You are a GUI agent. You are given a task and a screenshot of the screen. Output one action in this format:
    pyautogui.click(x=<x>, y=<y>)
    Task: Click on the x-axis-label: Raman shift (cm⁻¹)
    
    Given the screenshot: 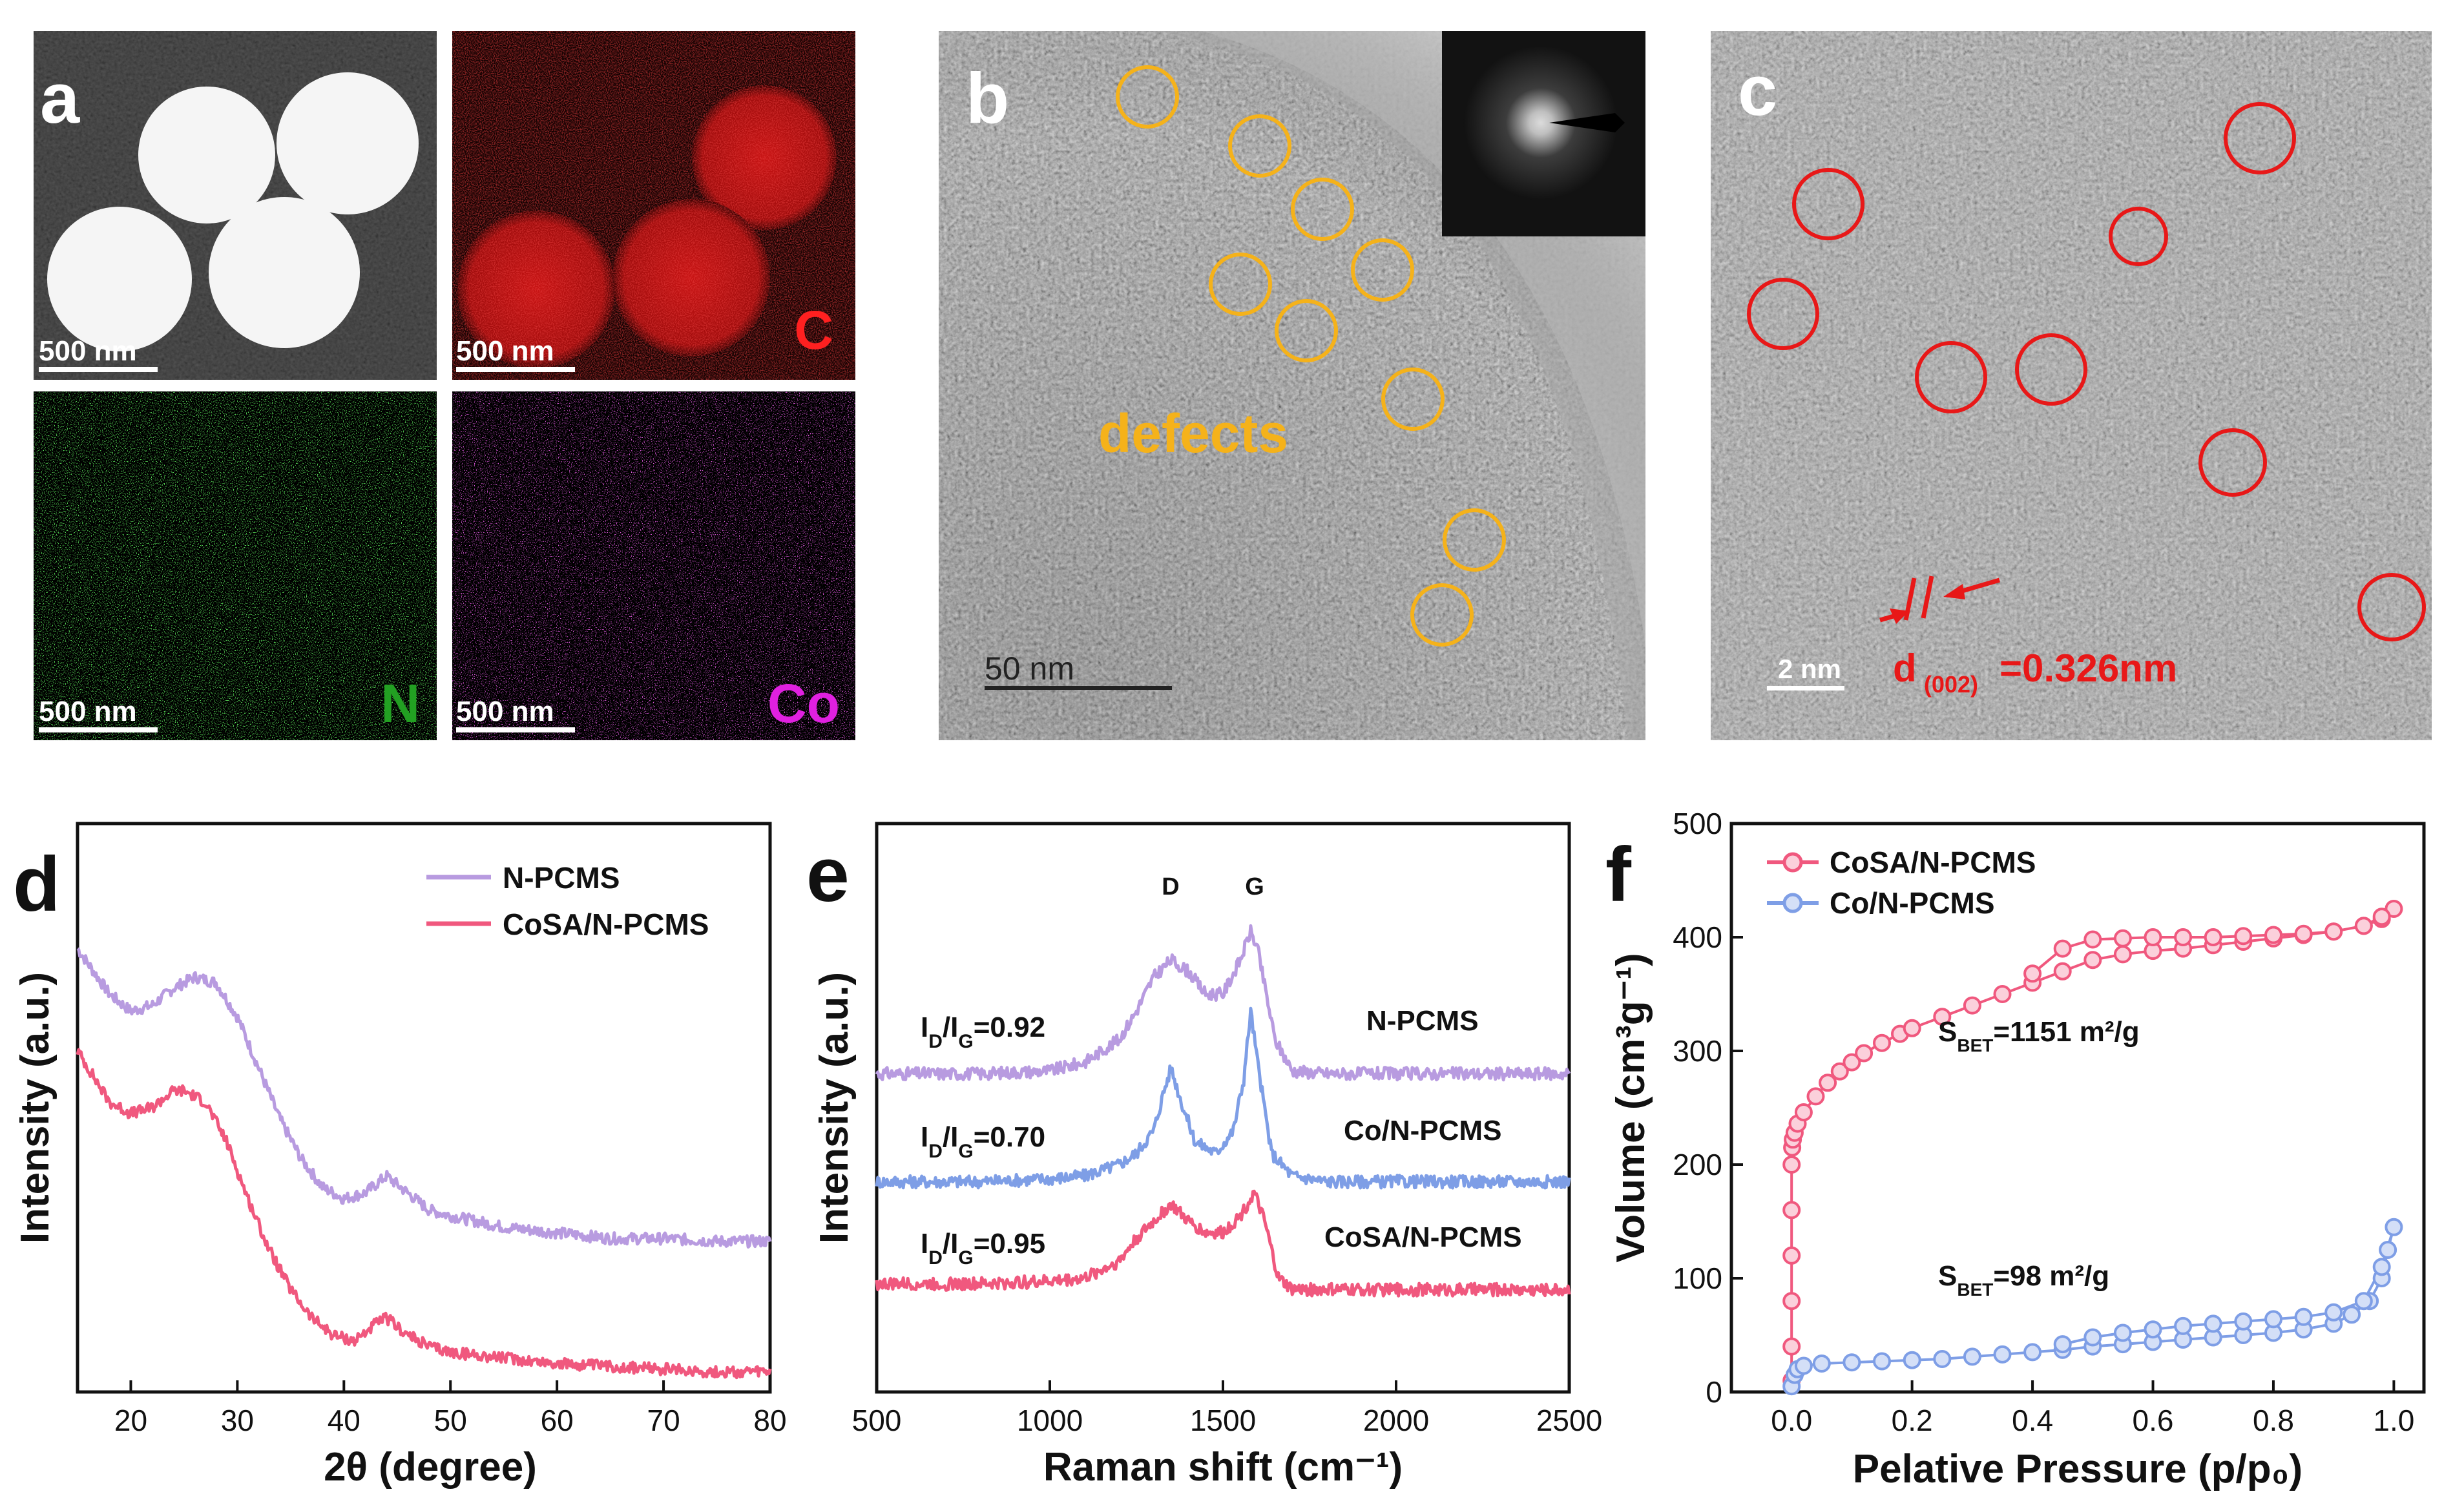 What is the action you would take?
    pyautogui.click(x=1223, y=1467)
    